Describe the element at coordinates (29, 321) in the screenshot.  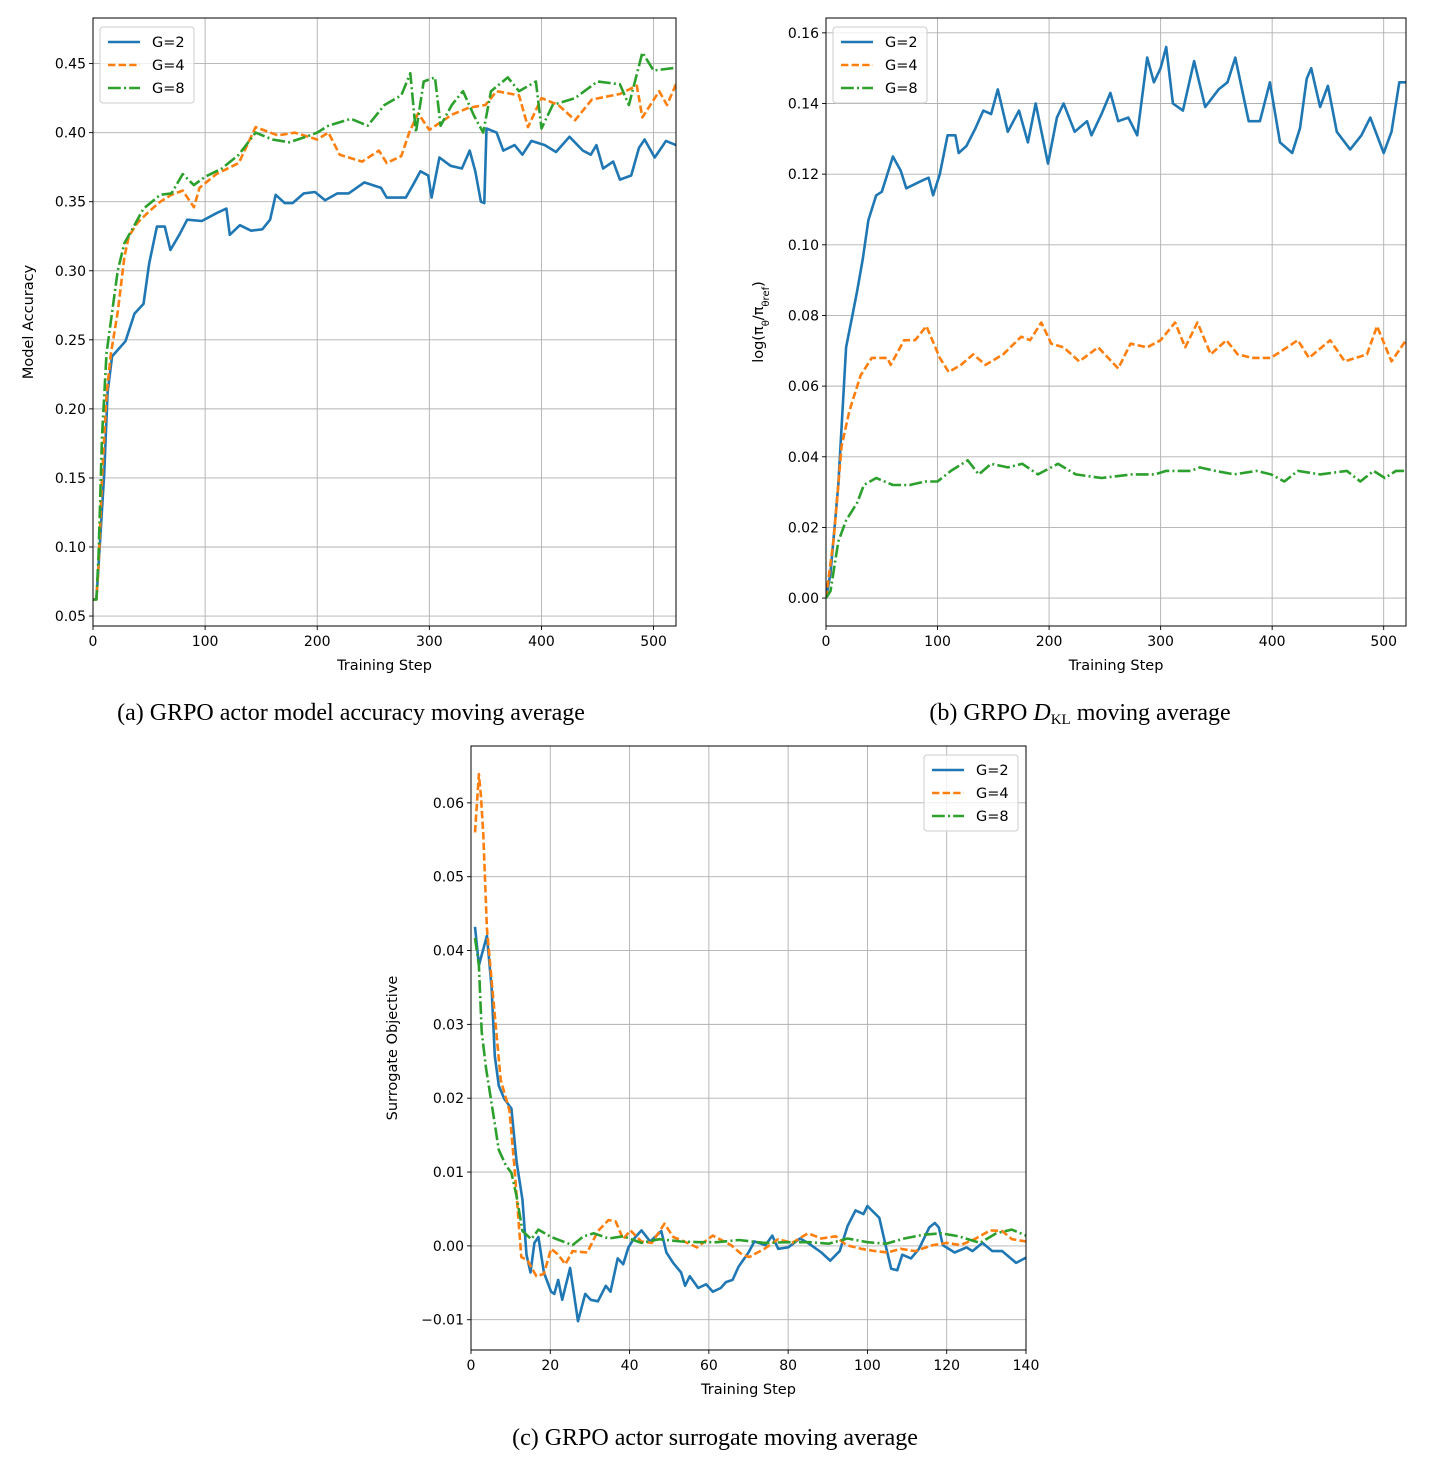
I see `y-axis-label: Model Accuracy` at that location.